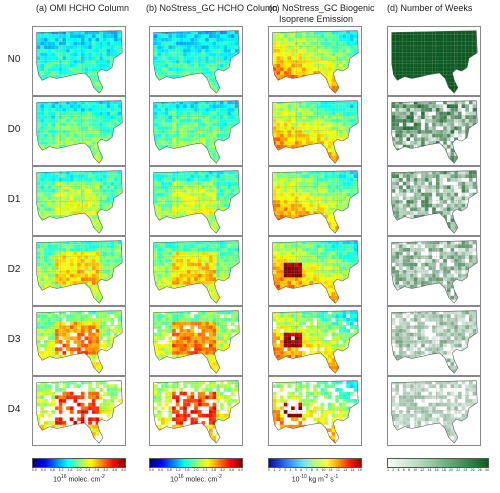 Image resolution: width=500 pixels, height=493 pixels. Describe the element at coordinates (359, 470) in the screenshot. I see `colorbar-c-tick: 15` at that location.